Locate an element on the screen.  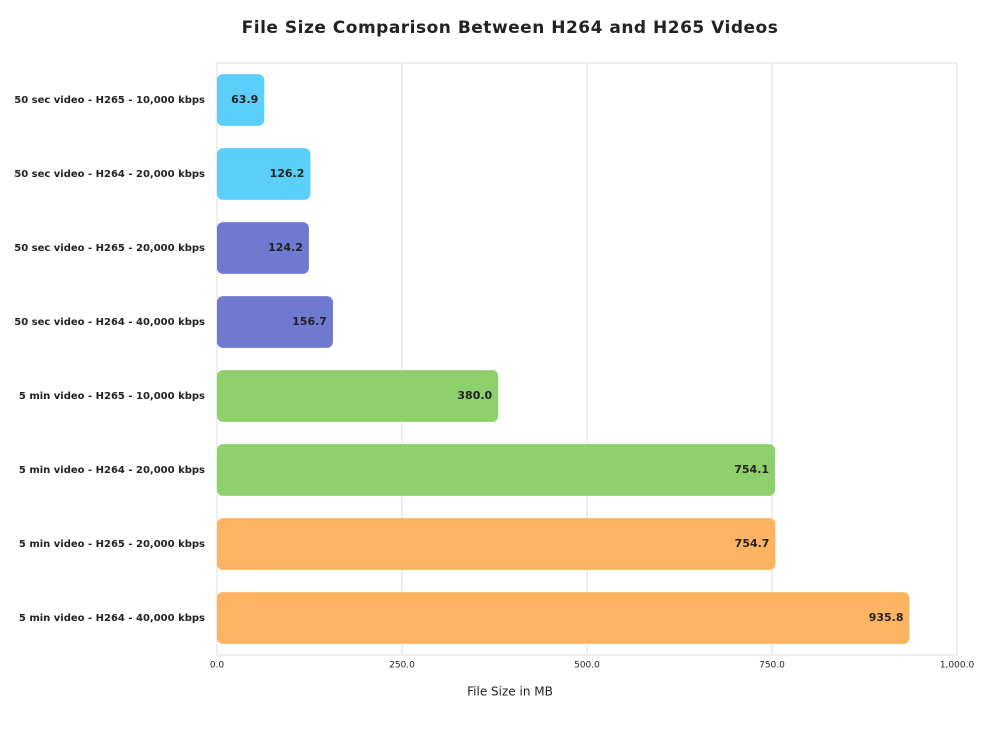
y-tick-label: 50 sec video - H265 - 10,000 kbps is located at coordinates (109, 100).